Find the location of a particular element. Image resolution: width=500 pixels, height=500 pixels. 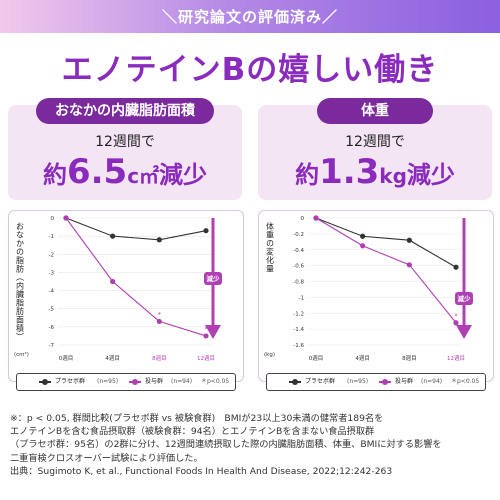

weight-result-text: 約1.3kg減少 is located at coordinates (375, 172).